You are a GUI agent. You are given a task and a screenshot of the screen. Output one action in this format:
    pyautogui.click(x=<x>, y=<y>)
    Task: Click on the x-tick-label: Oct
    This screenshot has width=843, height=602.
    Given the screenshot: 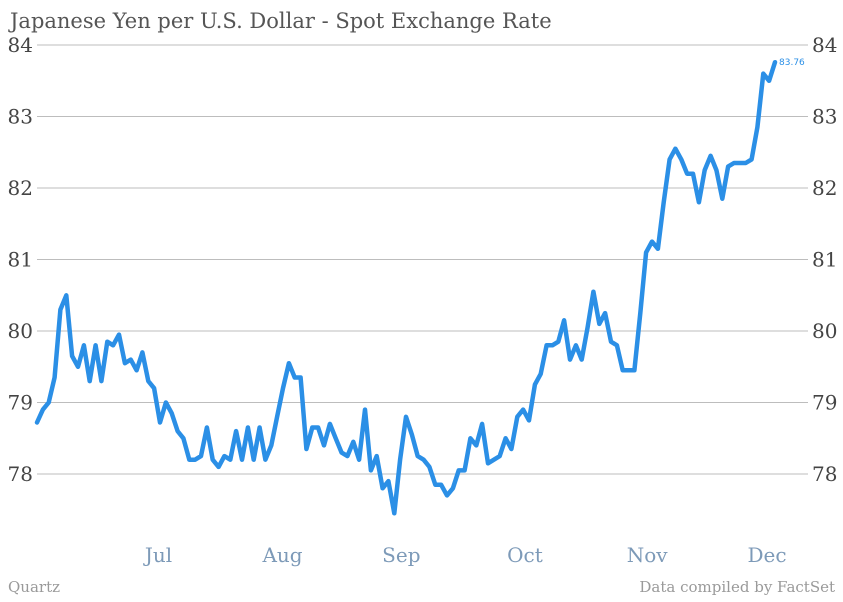 What is the action you would take?
    pyautogui.click(x=525, y=555)
    